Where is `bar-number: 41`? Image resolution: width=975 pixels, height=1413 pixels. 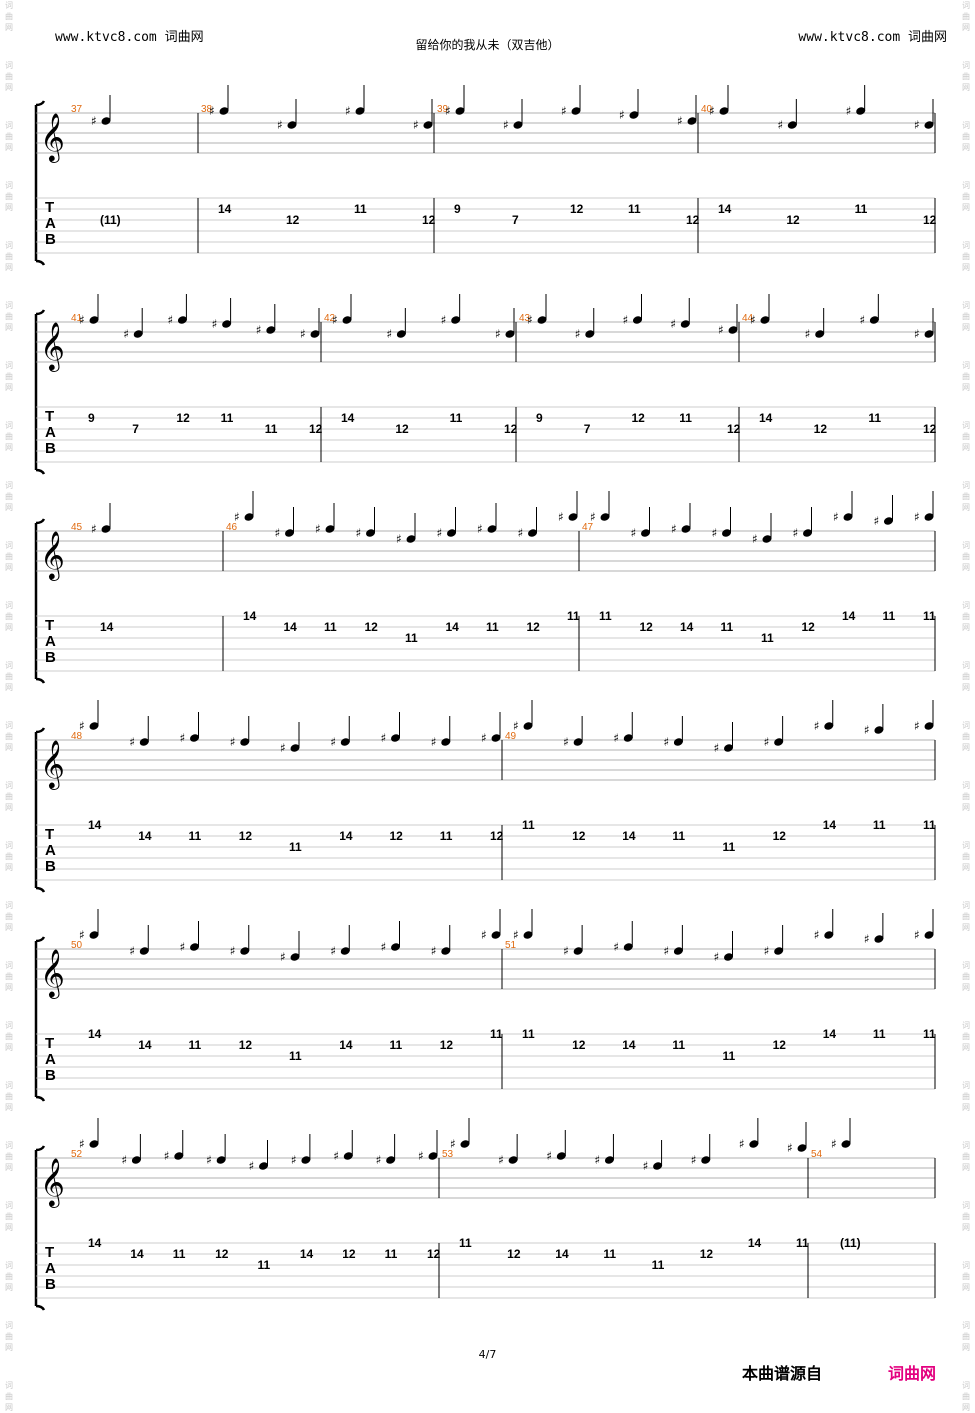
bar-number: 41 is located at coordinates (77, 318).